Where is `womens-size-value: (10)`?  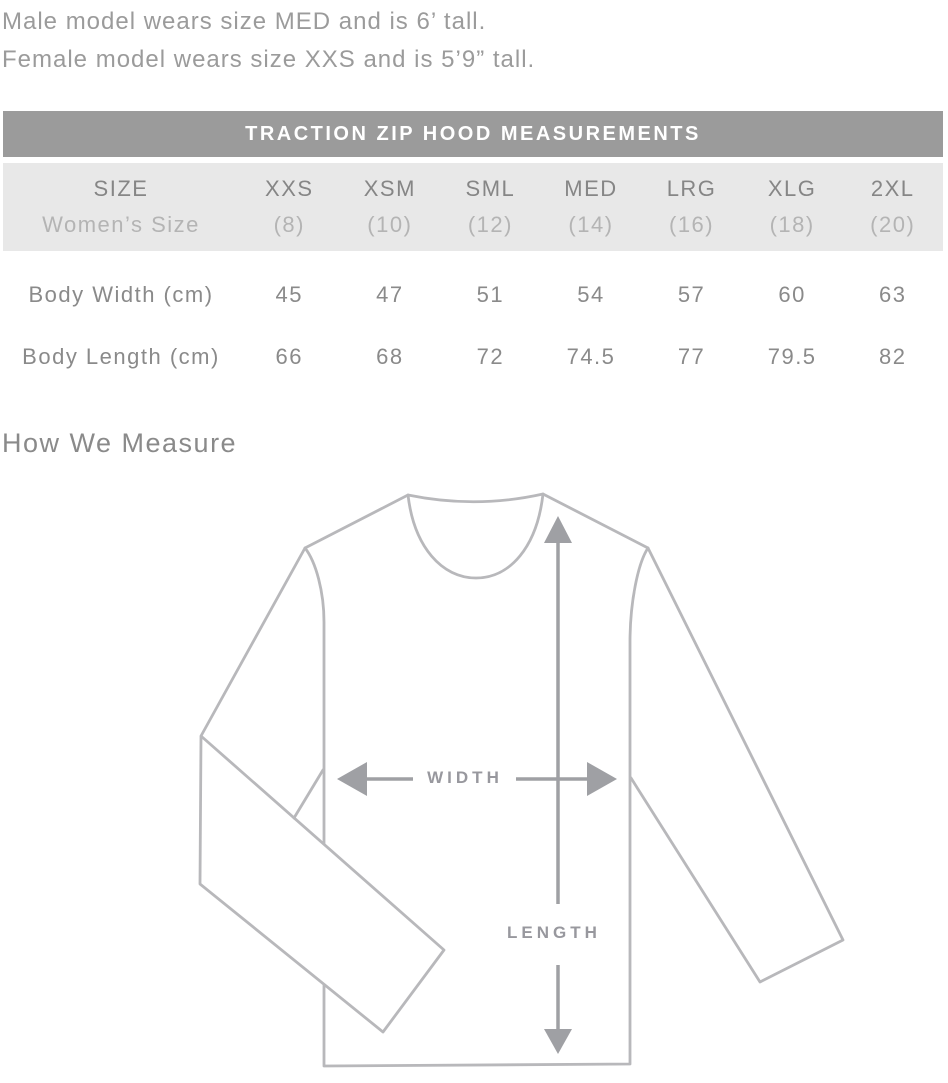 womens-size-value: (10) is located at coordinates (390, 224).